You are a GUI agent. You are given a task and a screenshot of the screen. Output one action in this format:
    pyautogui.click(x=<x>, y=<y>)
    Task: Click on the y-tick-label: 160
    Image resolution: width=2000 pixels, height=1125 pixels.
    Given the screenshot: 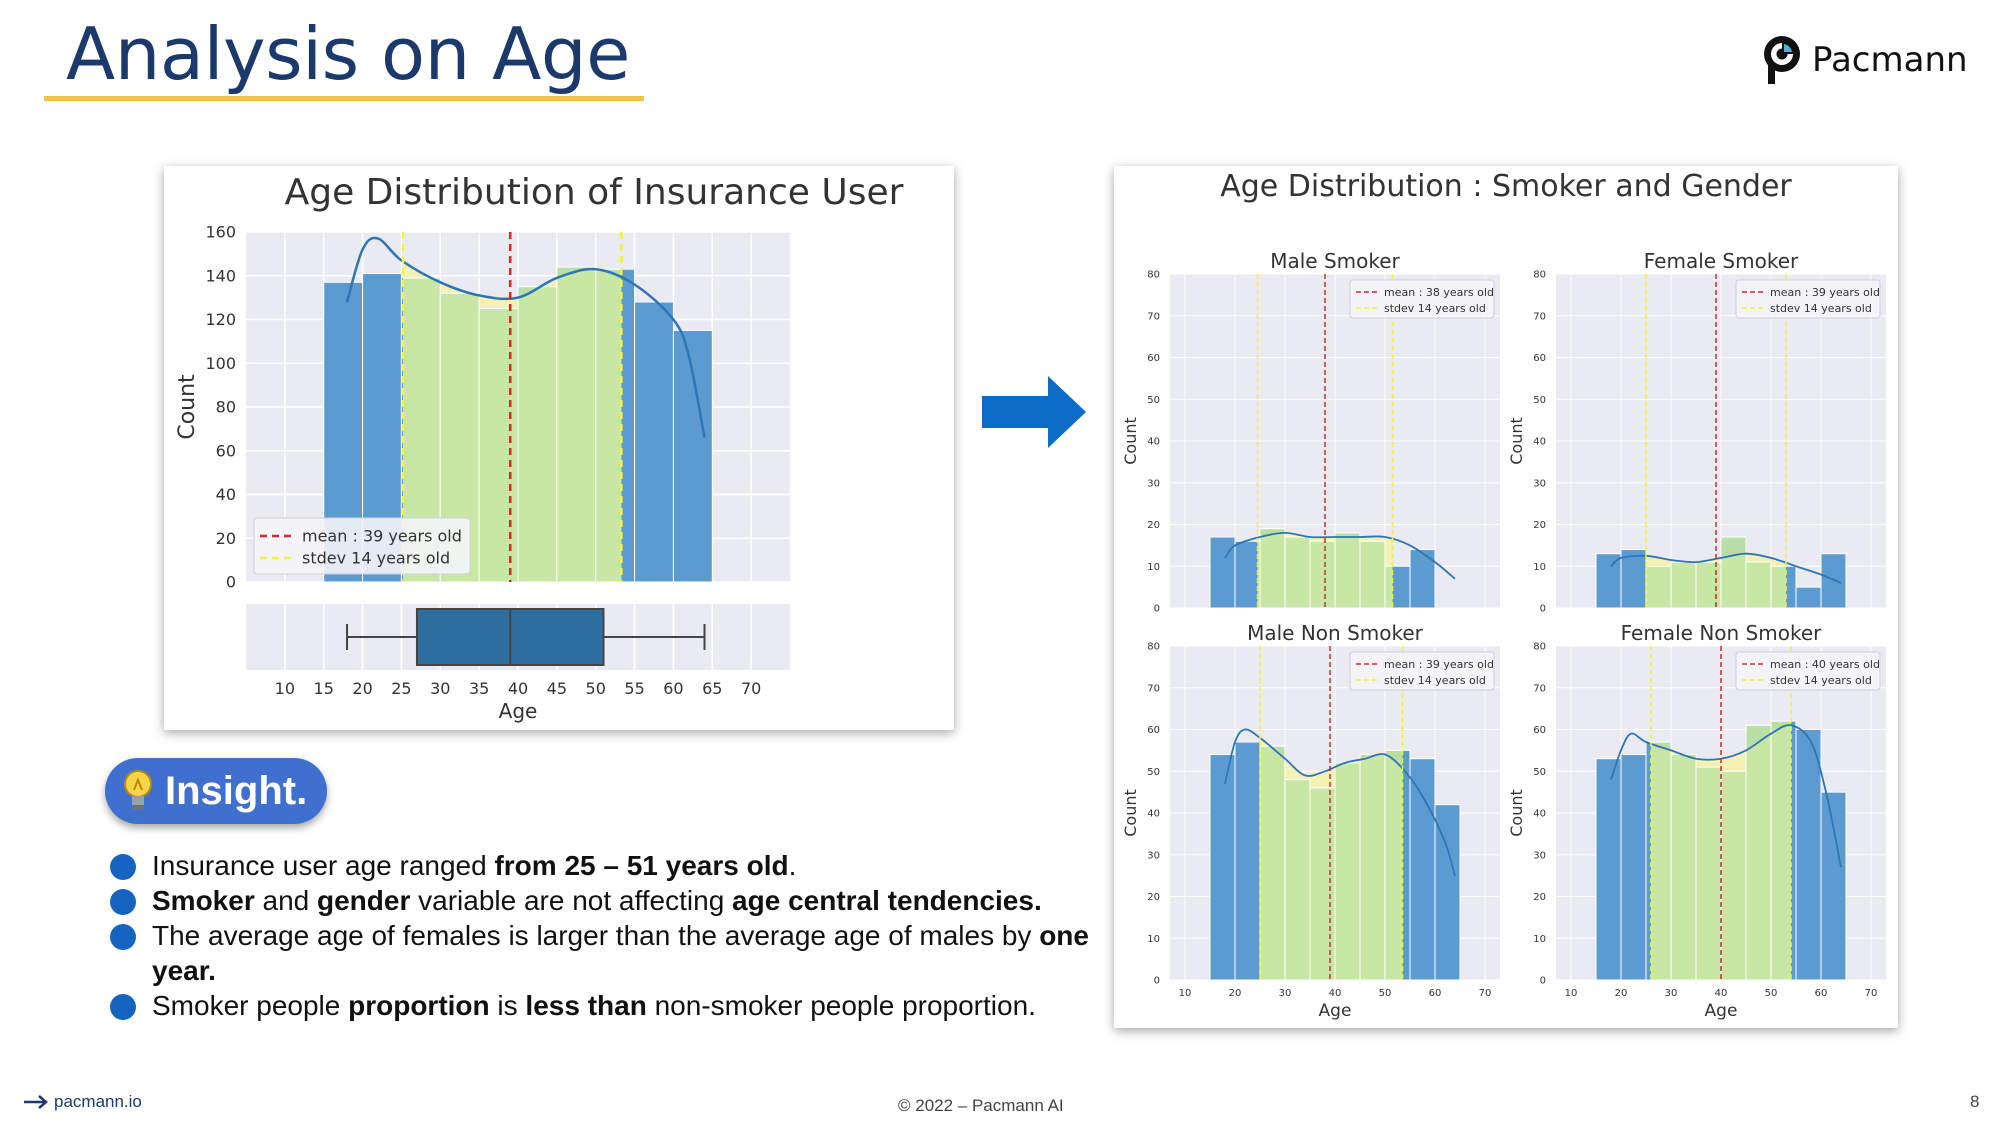 What is the action you would take?
    pyautogui.click(x=220, y=232)
    